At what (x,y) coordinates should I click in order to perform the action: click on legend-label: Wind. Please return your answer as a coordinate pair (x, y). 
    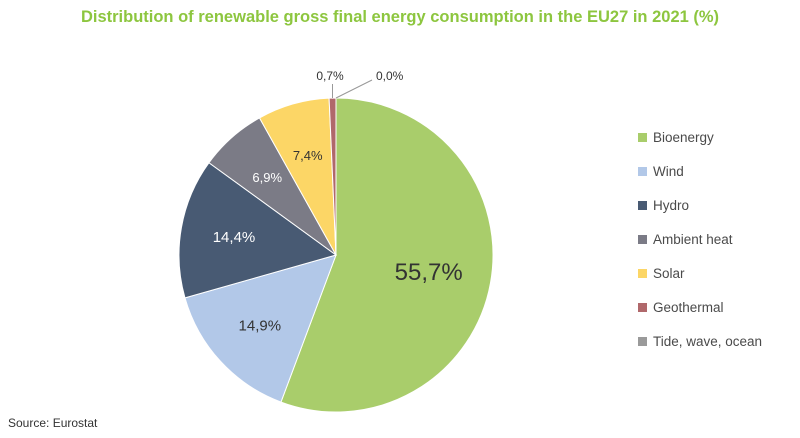
    Looking at the image, I should click on (668, 171).